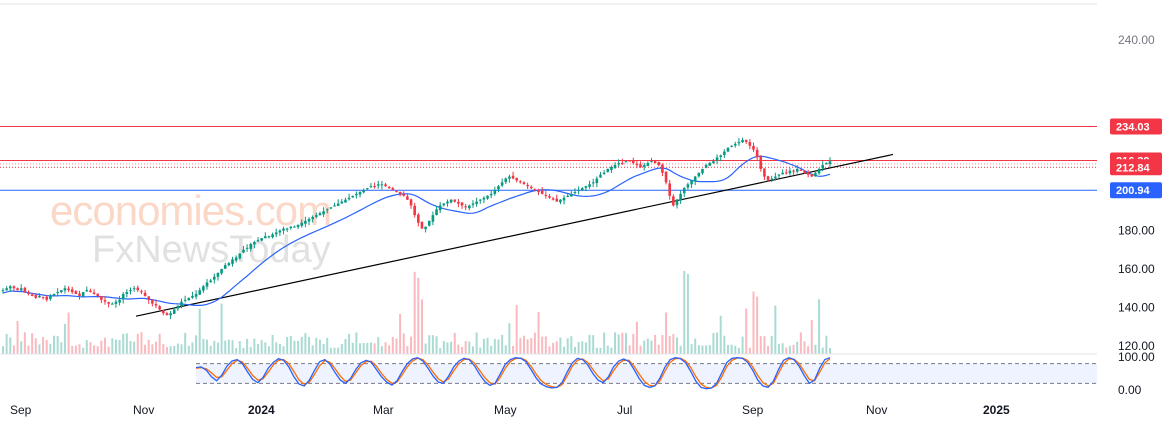 The image size is (1169, 432). I want to click on time-tick-label: Nov, so click(876, 410).